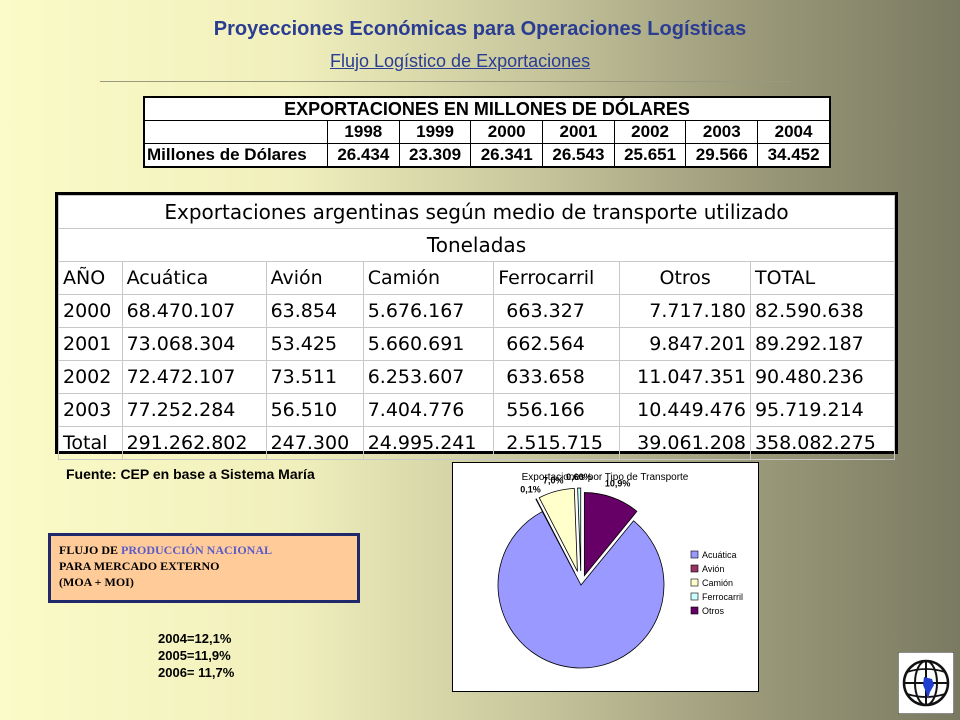 The image size is (960, 720). I want to click on cell: 2001, so click(90, 344).